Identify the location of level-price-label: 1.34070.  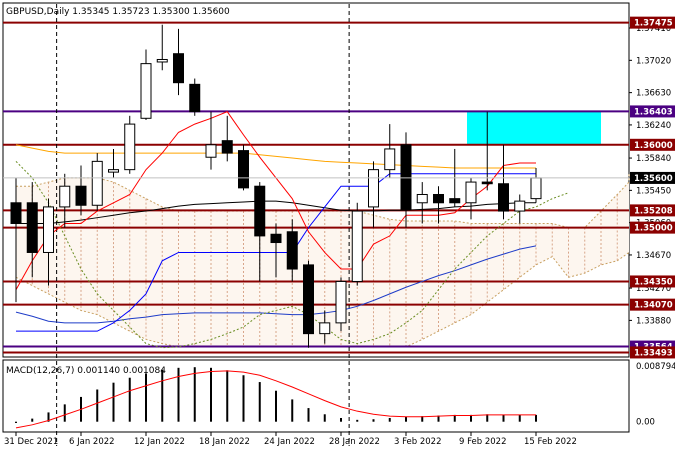
(653, 306).